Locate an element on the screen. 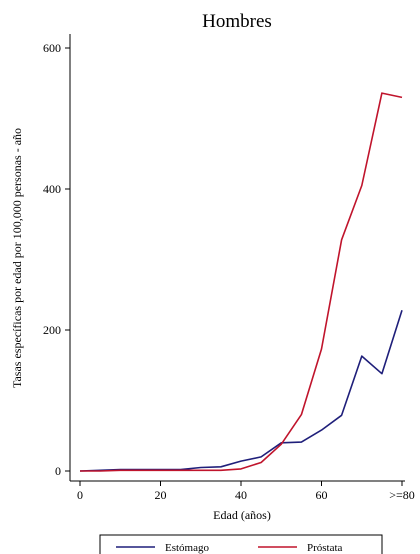 The height and width of the screenshot is (554, 420). x-axis-label: Edad (años) is located at coordinates (242, 515).